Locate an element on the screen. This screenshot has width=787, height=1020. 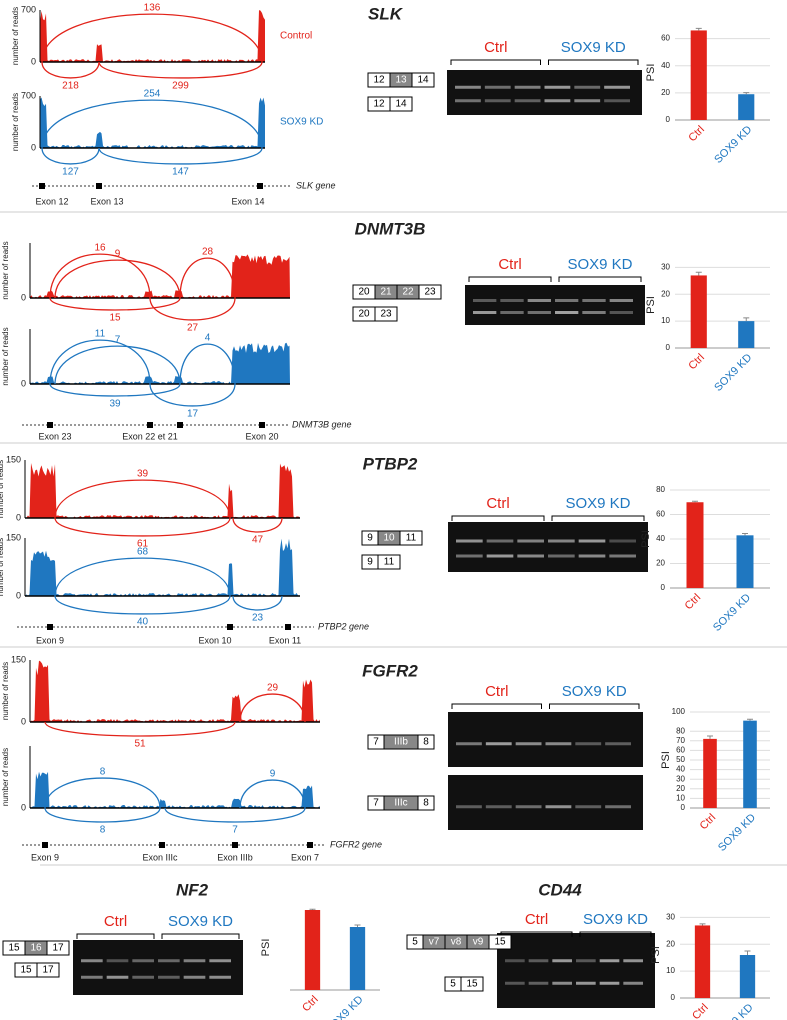
exon-number: 13 is located at coordinates (401, 80).